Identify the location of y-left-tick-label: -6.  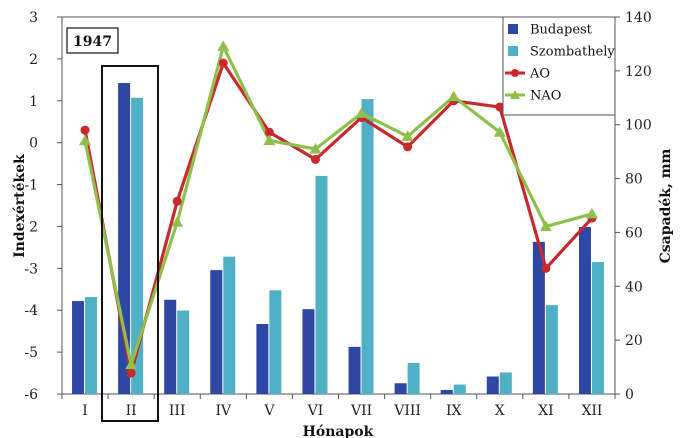
(31, 395).